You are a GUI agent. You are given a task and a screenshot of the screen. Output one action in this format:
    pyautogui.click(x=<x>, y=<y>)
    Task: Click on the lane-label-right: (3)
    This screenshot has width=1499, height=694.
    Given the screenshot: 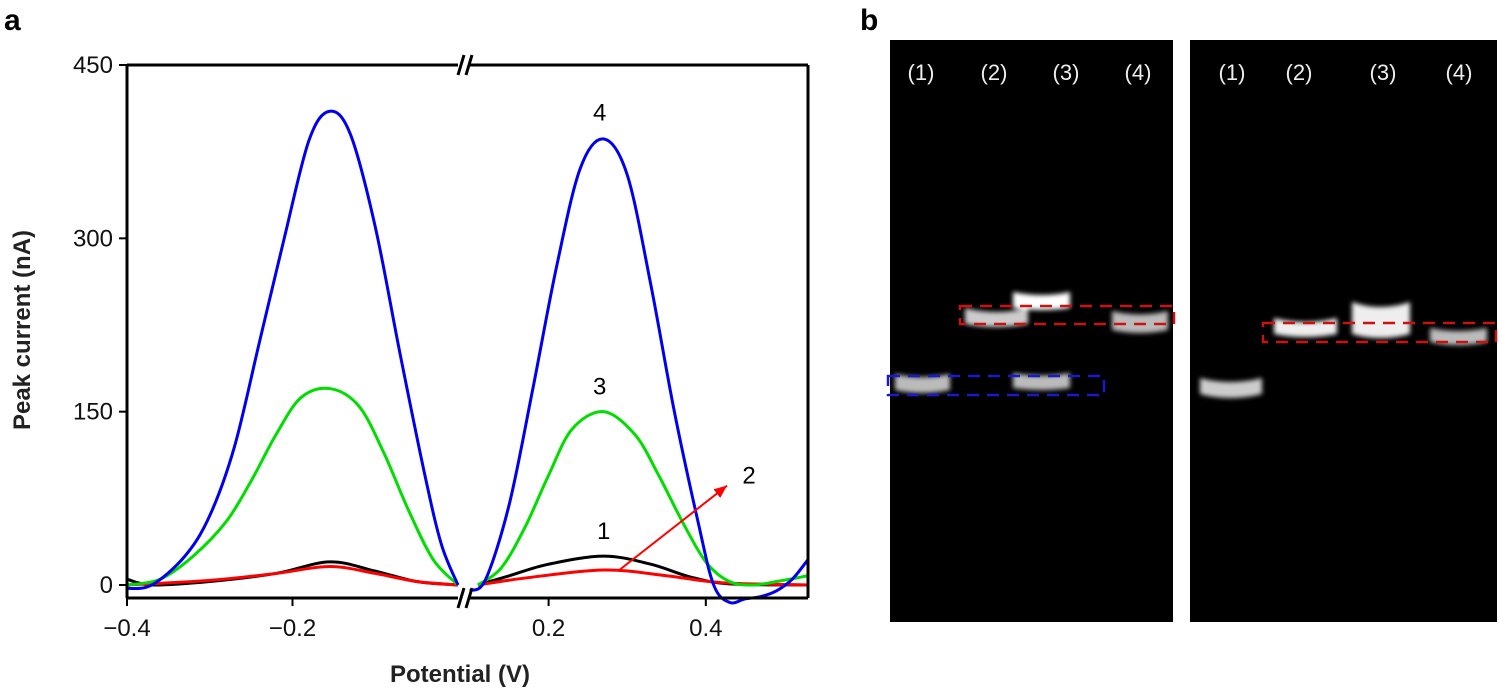 What is the action you would take?
    pyautogui.click(x=1383, y=72)
    